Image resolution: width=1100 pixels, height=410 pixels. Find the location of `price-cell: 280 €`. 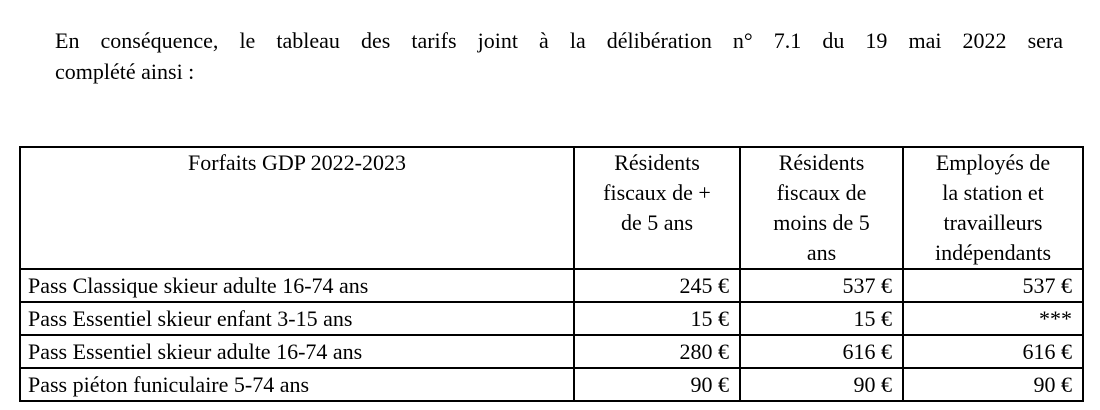

price-cell: 280 € is located at coordinates (657, 351).